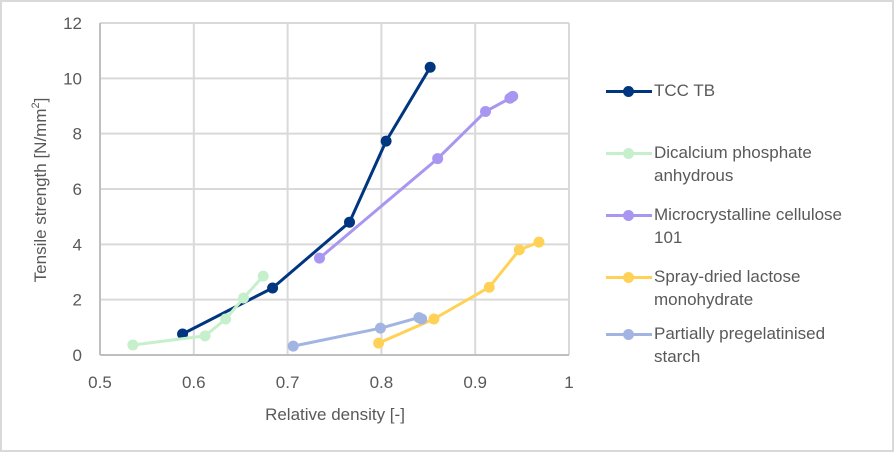 The image size is (894, 452). I want to click on legend-item: Dicalcium phosphate anhydrous, so click(740, 164).